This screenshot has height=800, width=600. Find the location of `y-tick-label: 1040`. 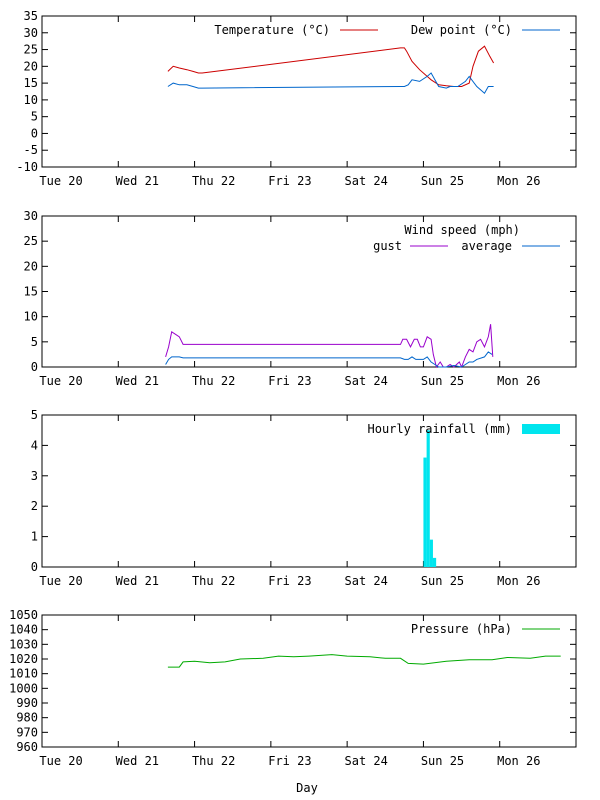

y-tick-label: 1040 is located at coordinates (23, 630).